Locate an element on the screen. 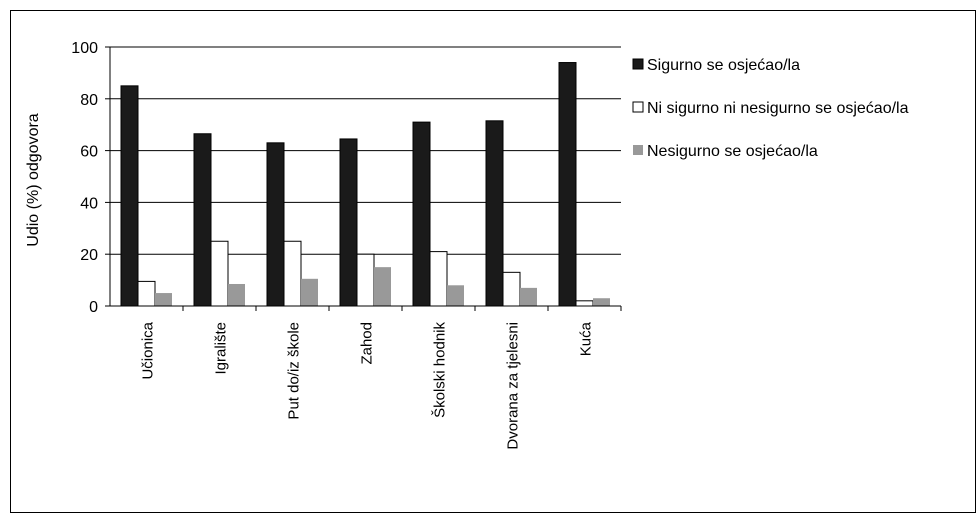 The image size is (978, 515). y-tick-labels: 0 20 40 60 80 100 is located at coordinates (84, 178).